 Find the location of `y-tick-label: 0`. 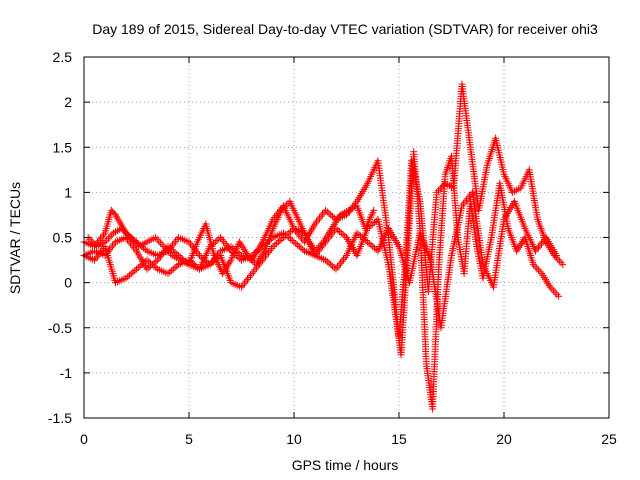

y-tick-label: 0 is located at coordinates (68, 283).